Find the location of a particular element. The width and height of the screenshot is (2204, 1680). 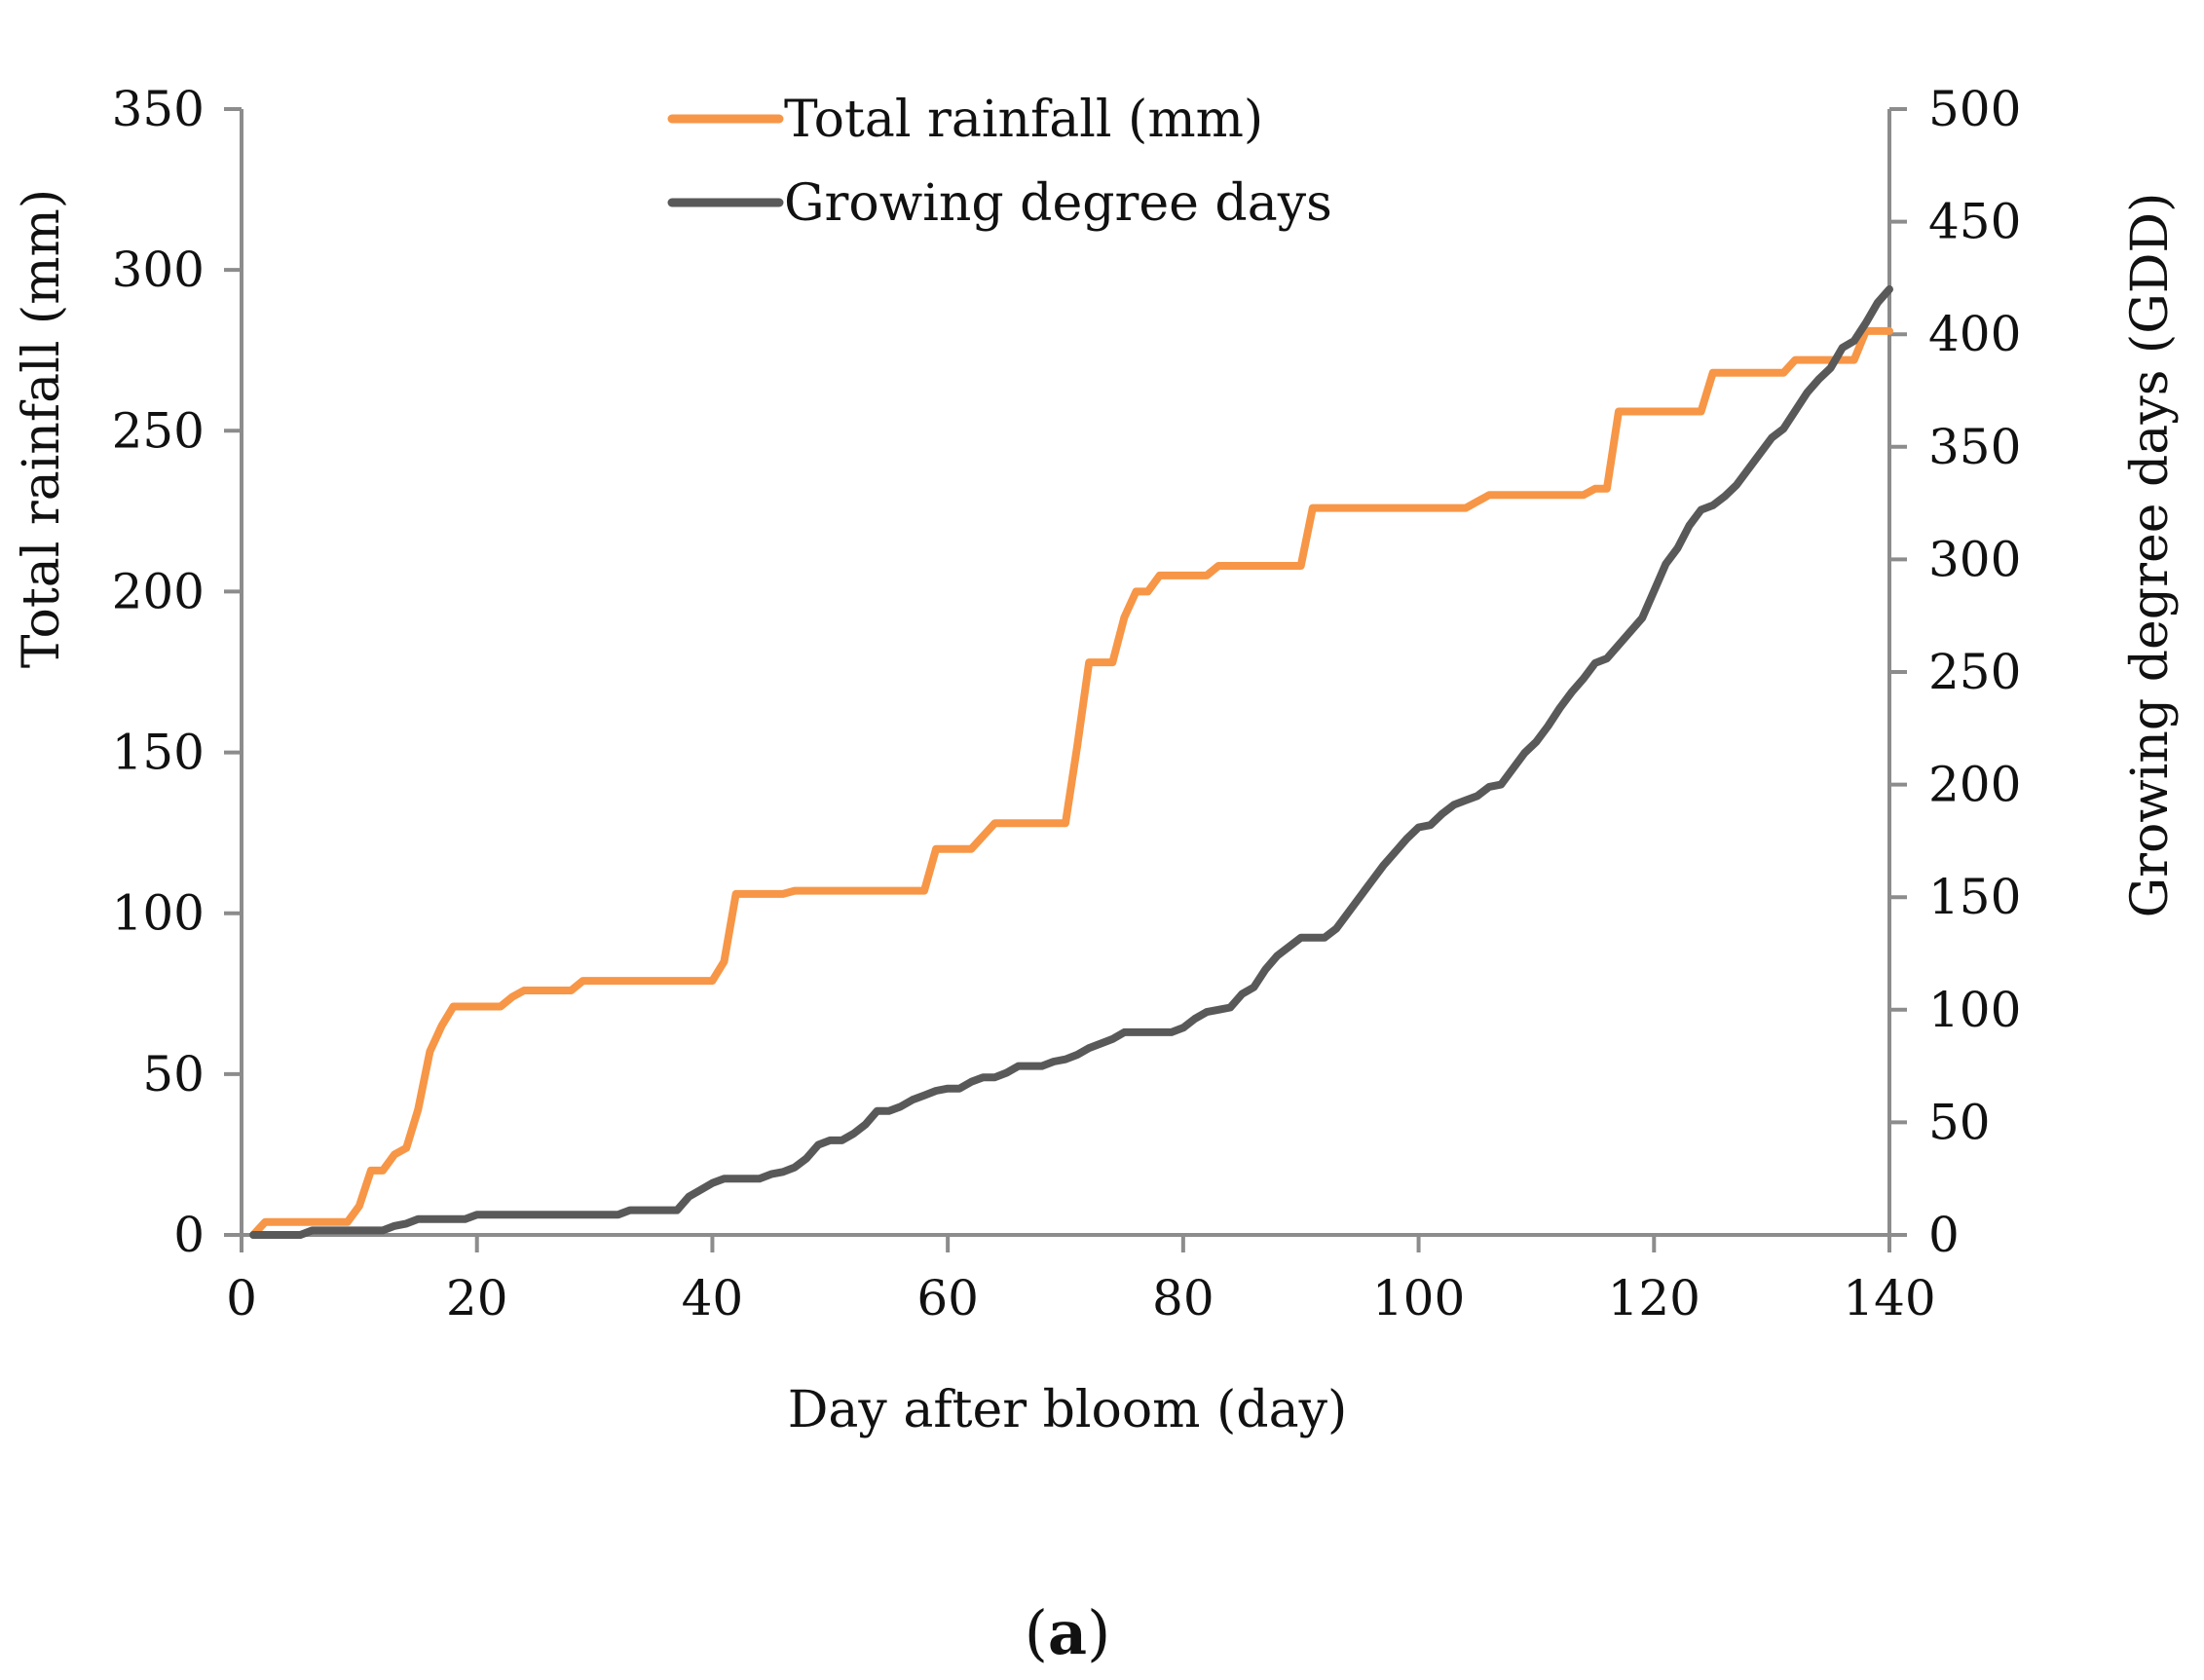

legend-label-gdd: Growing degree days is located at coordinates (1058, 203).